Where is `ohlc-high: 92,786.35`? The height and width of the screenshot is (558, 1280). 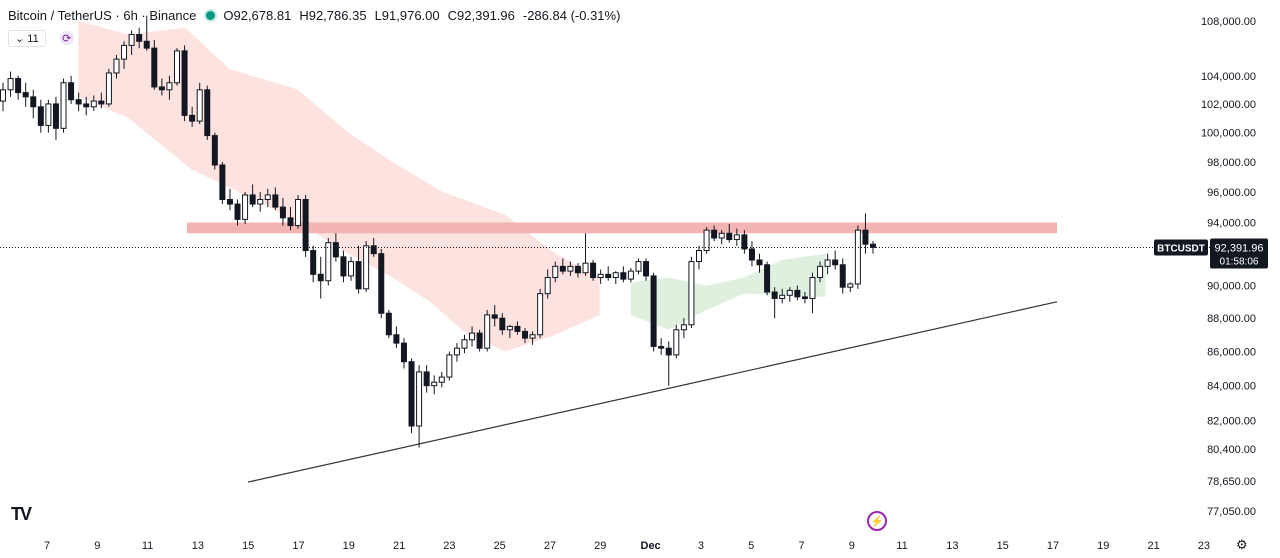
ohlc-high: 92,786.35 is located at coordinates (337, 15).